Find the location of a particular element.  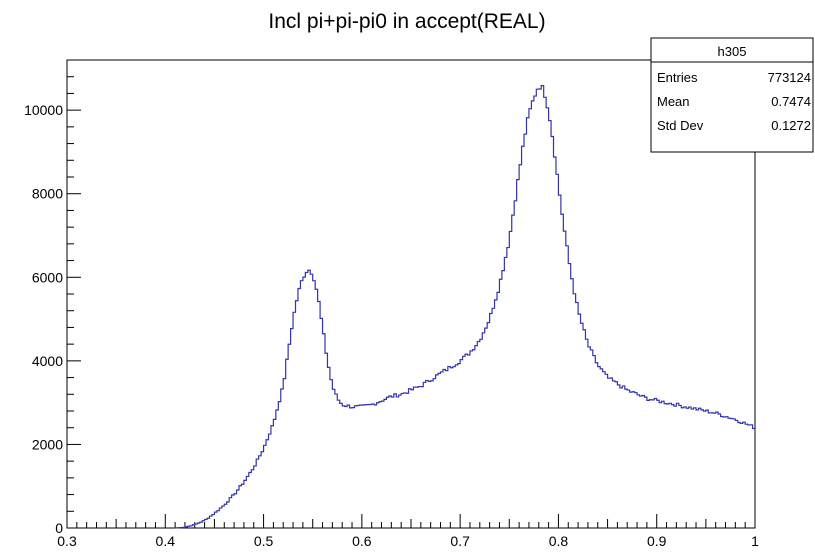

stats-value-mean: 0.7474 is located at coordinates (791, 101).